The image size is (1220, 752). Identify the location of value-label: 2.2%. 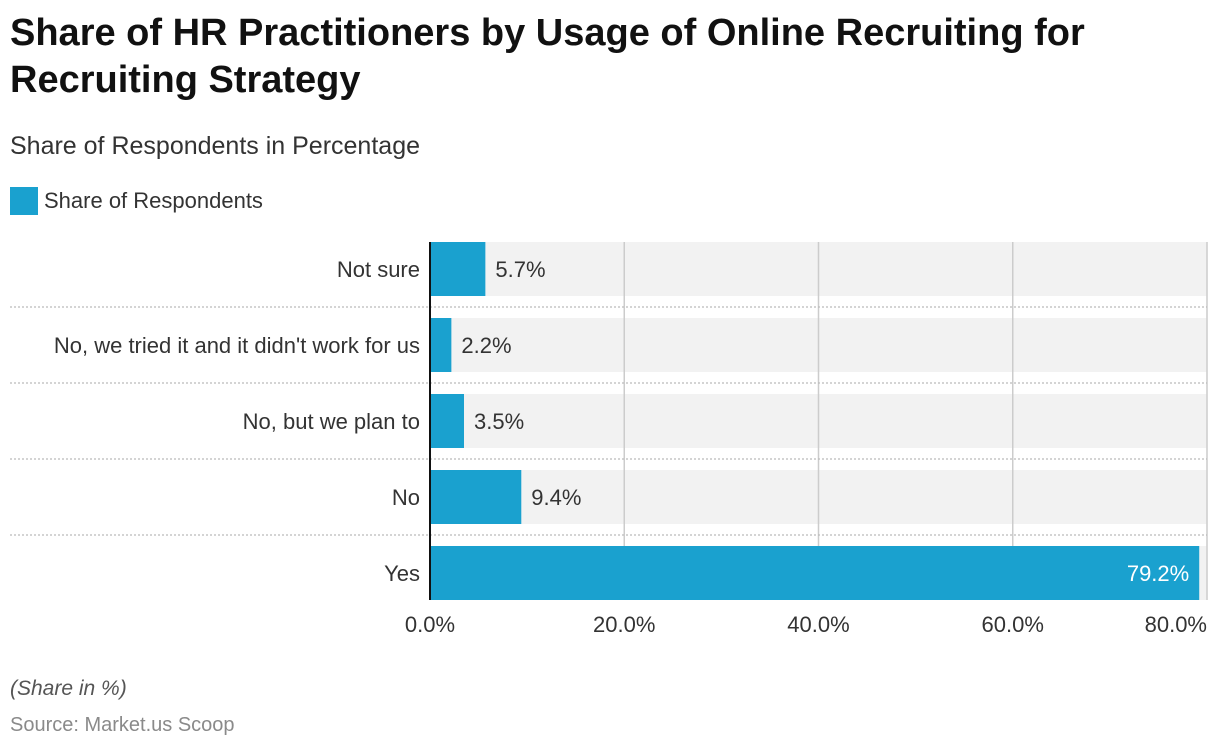
(486, 345).